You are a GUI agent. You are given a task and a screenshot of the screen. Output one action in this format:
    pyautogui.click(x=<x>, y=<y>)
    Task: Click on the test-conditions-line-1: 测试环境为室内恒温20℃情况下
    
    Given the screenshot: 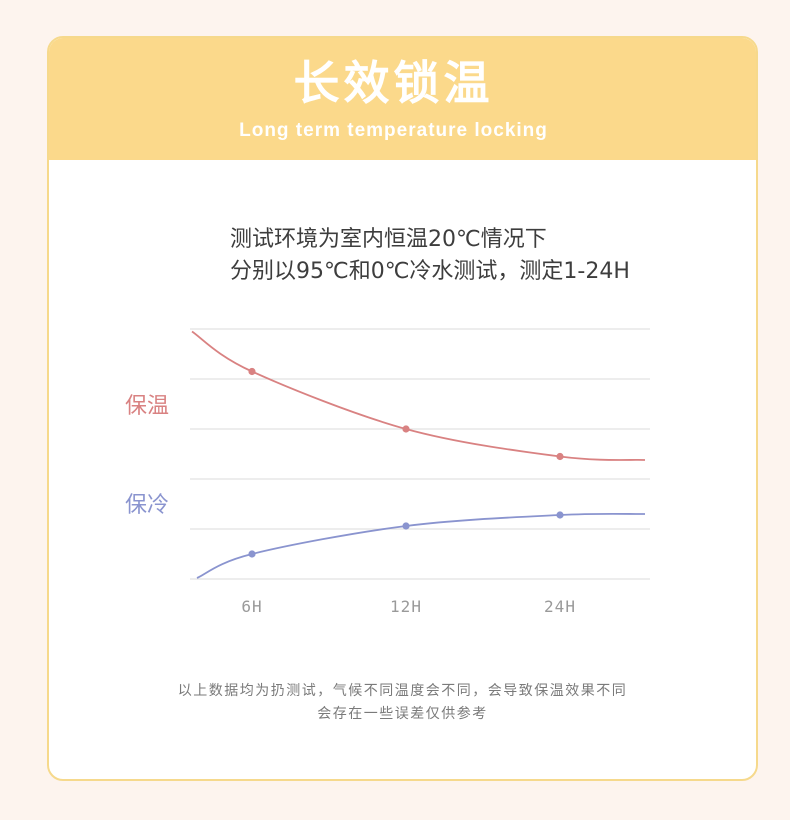 What is the action you would take?
    pyautogui.click(x=388, y=239)
    